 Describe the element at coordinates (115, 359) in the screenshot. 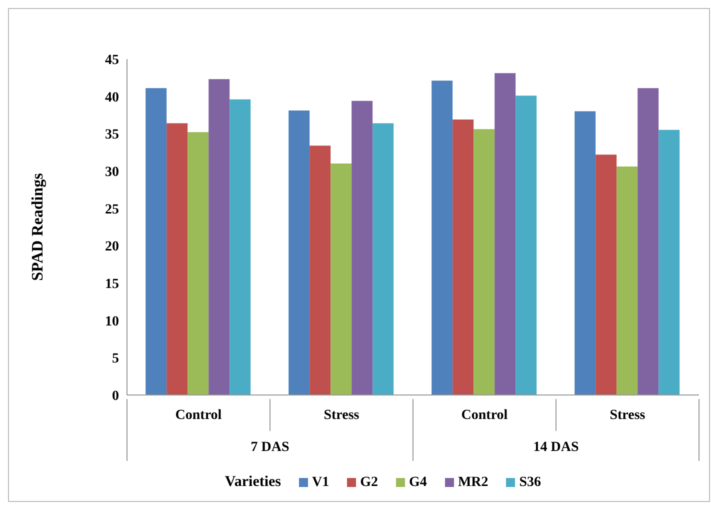

I see `y-tick-label: 5` at that location.